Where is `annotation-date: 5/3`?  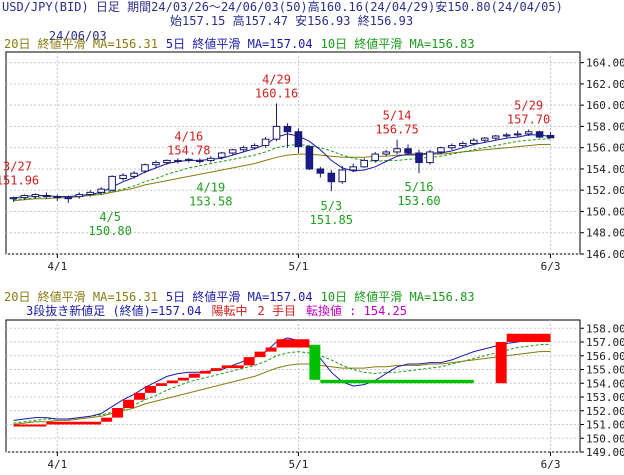
annotation-date: 5/3 is located at coordinates (331, 206).